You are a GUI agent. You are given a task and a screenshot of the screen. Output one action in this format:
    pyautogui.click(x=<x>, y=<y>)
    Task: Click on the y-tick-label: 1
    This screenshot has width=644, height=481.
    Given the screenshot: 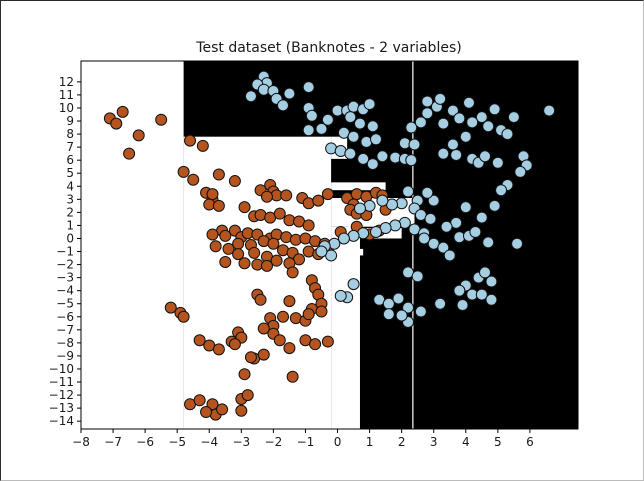 What is the action you would take?
    pyautogui.click(x=70, y=225)
    